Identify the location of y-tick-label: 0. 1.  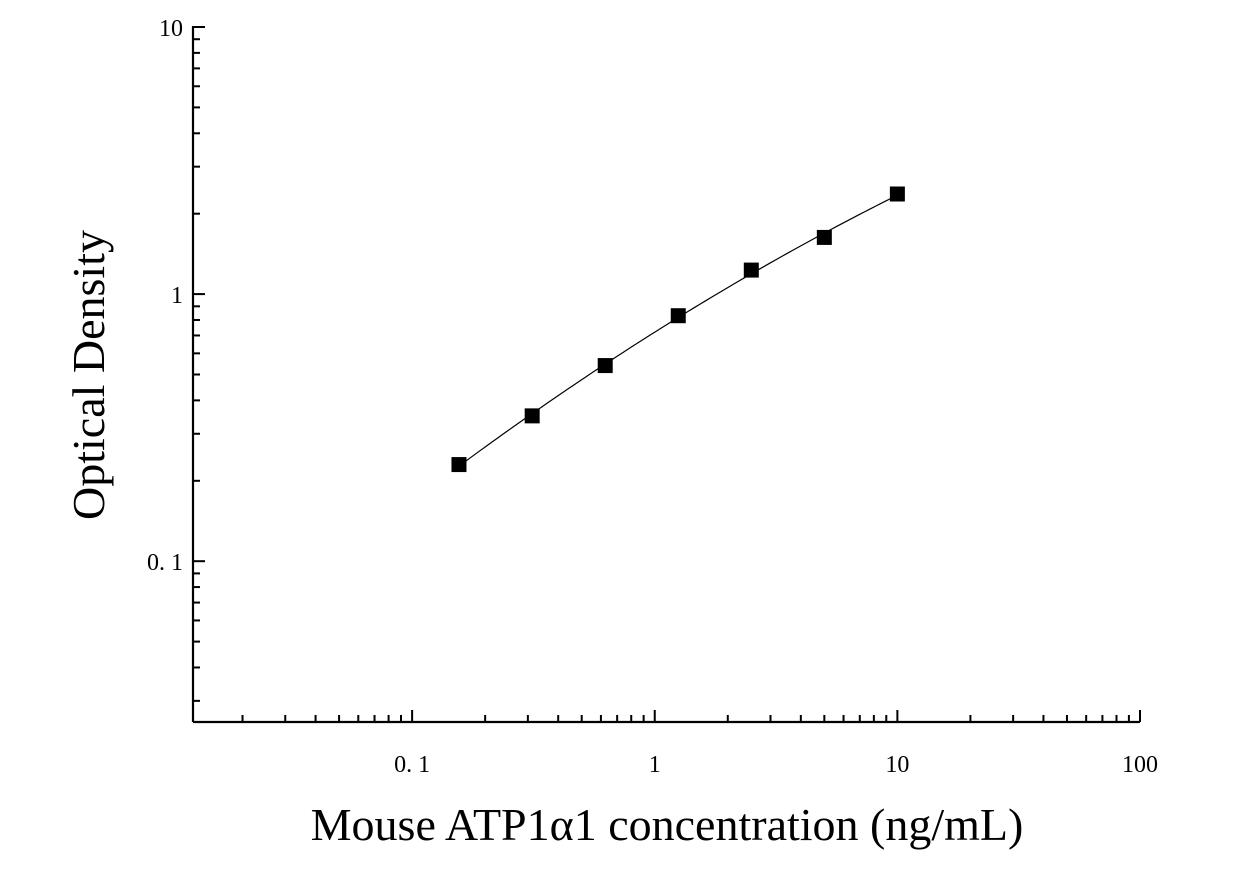
(165, 563).